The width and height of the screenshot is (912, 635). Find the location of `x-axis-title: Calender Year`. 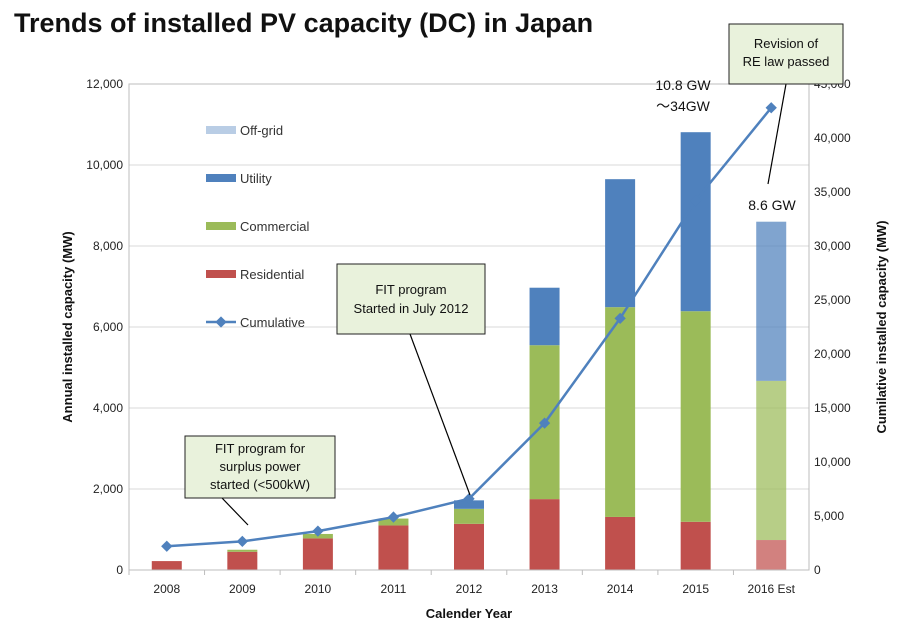

x-axis-title: Calender Year is located at coordinates (469, 613).